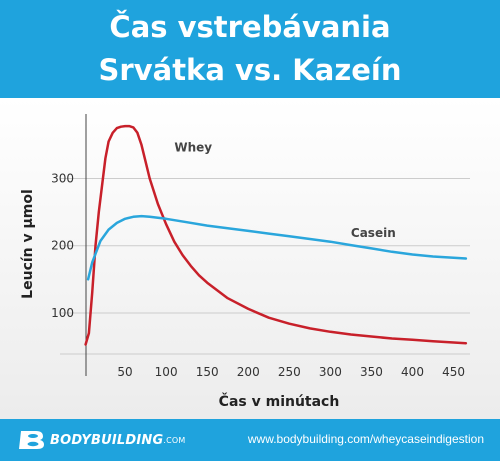  I want to click on x-tick-label: 200, so click(248, 372).